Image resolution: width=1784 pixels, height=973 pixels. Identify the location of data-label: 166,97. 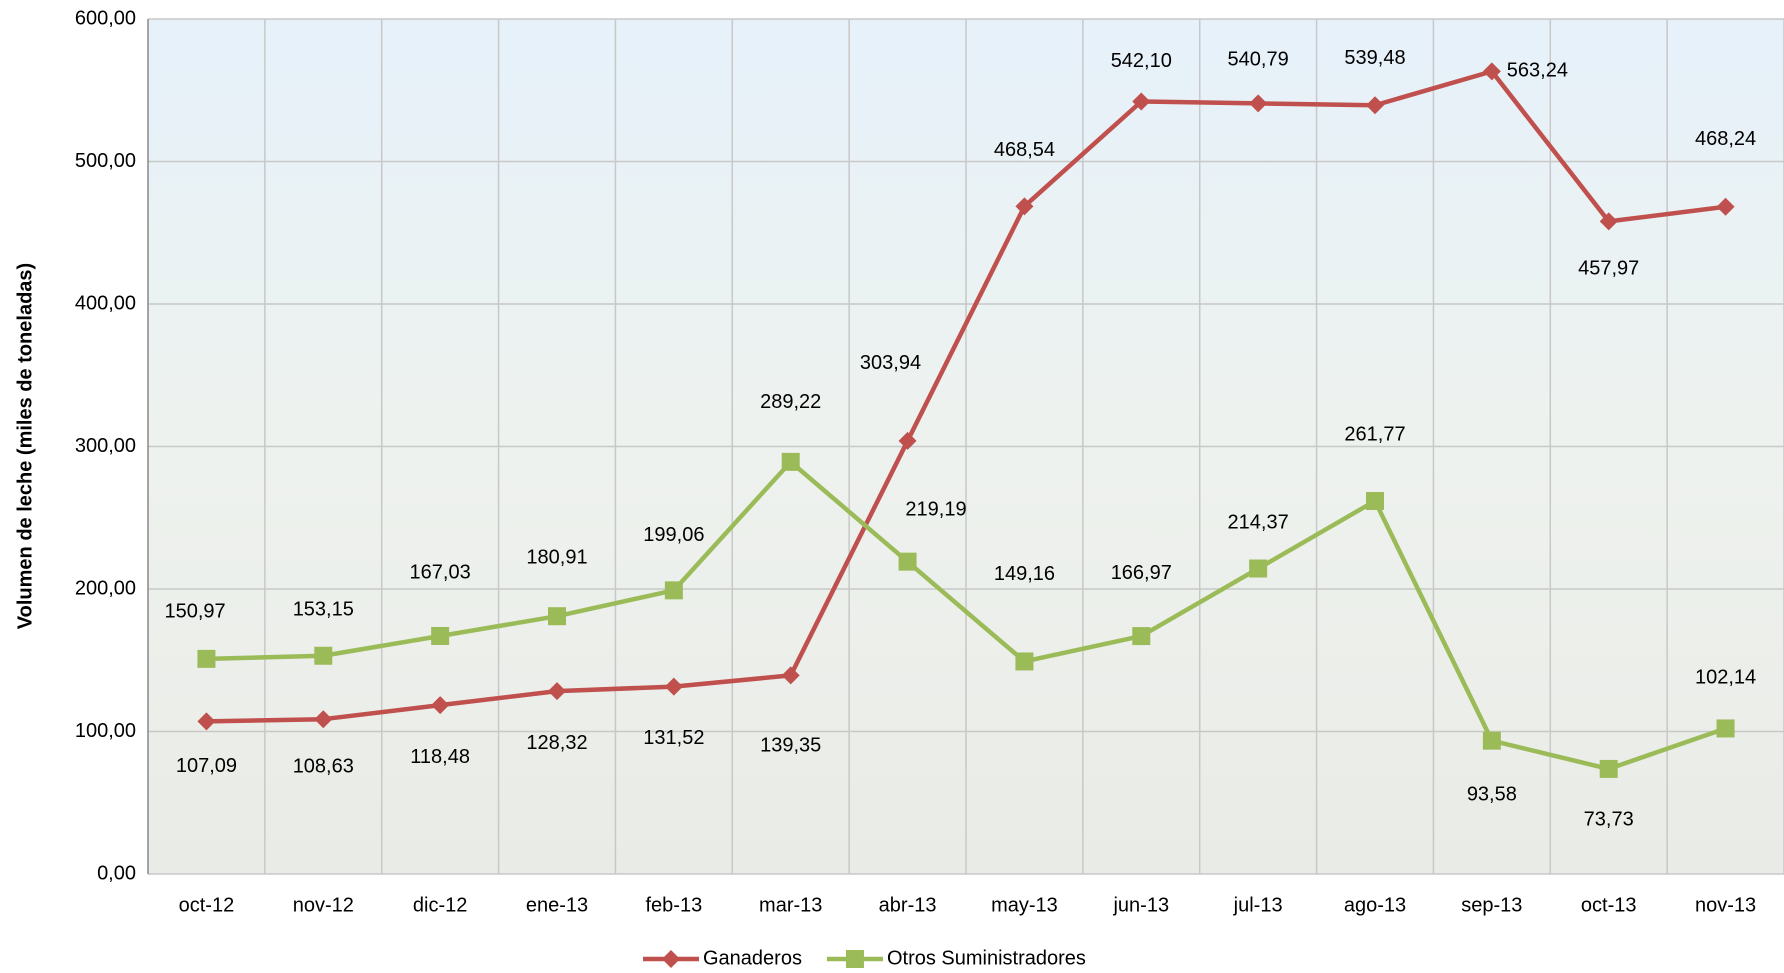
(1141, 573).